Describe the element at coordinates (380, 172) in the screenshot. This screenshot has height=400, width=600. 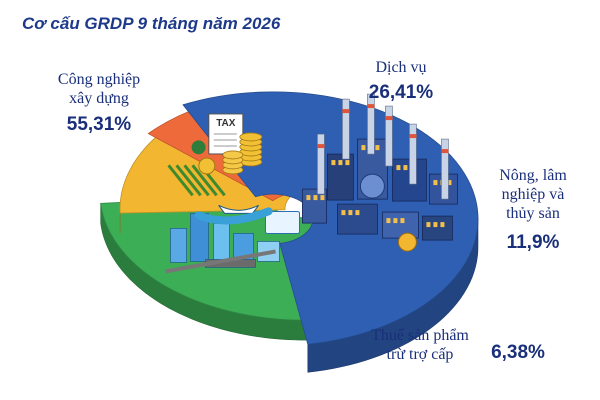
I see `factory-icon` at that location.